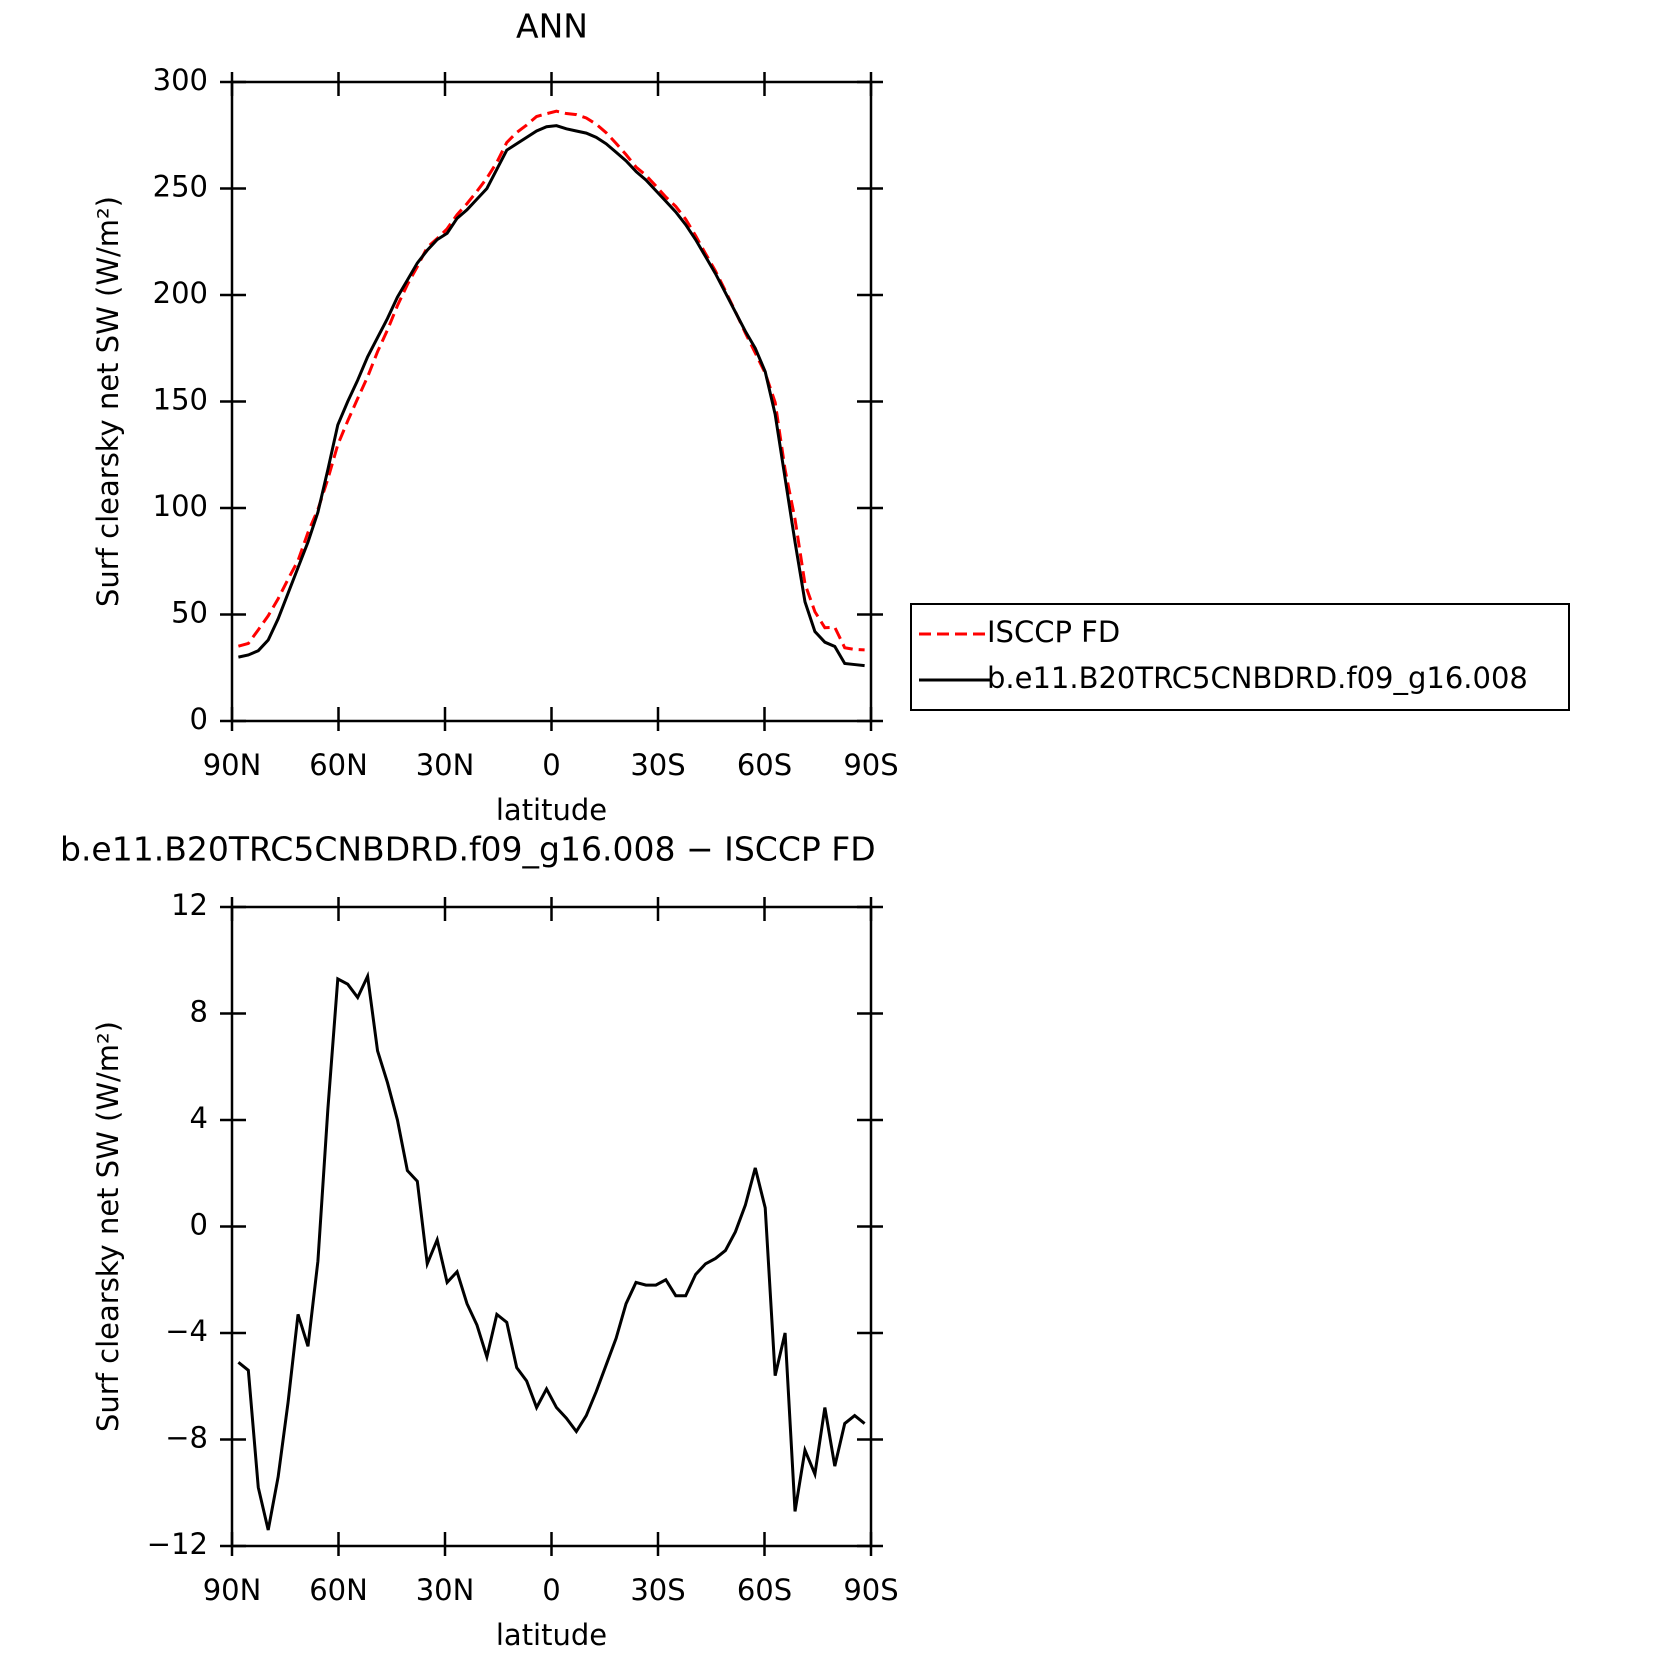 The width and height of the screenshot is (1653, 1653). What do you see at coordinates (180, 80) in the screenshot?
I see `y-tick-label: 300` at bounding box center [180, 80].